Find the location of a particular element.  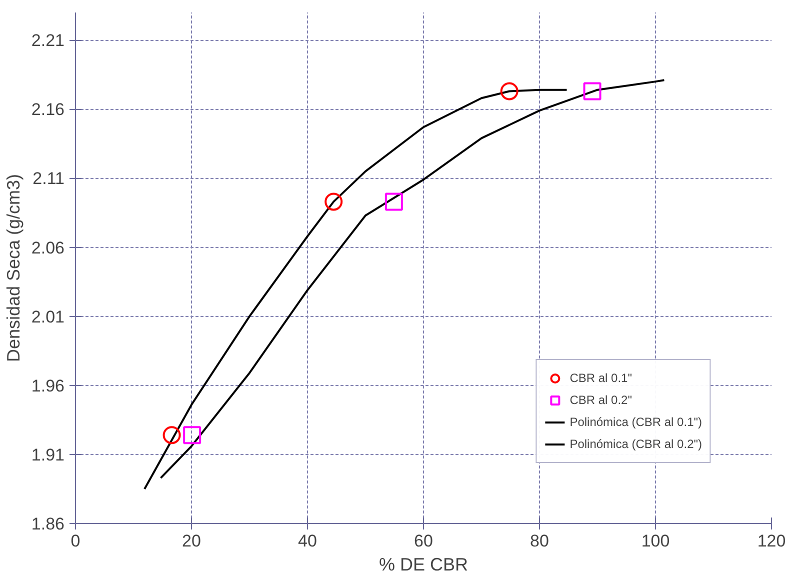

y-tick-label: 1.91 is located at coordinates (48, 454).